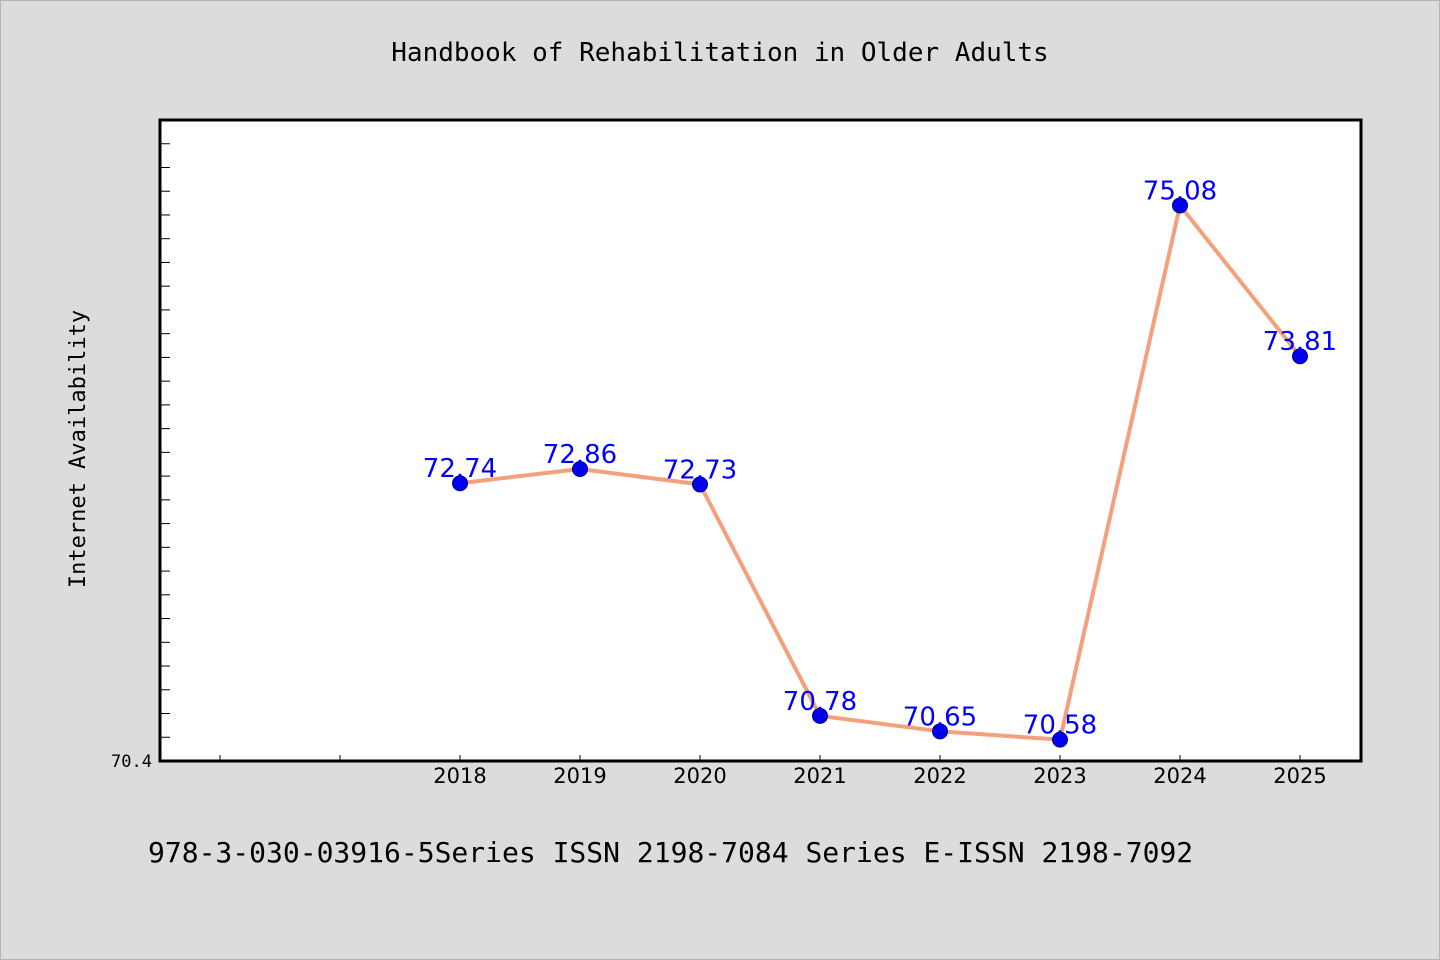 The width and height of the screenshot is (1440, 960). Describe the element at coordinates (819, 776) in the screenshot. I see `x-tick-label: 2021` at that location.